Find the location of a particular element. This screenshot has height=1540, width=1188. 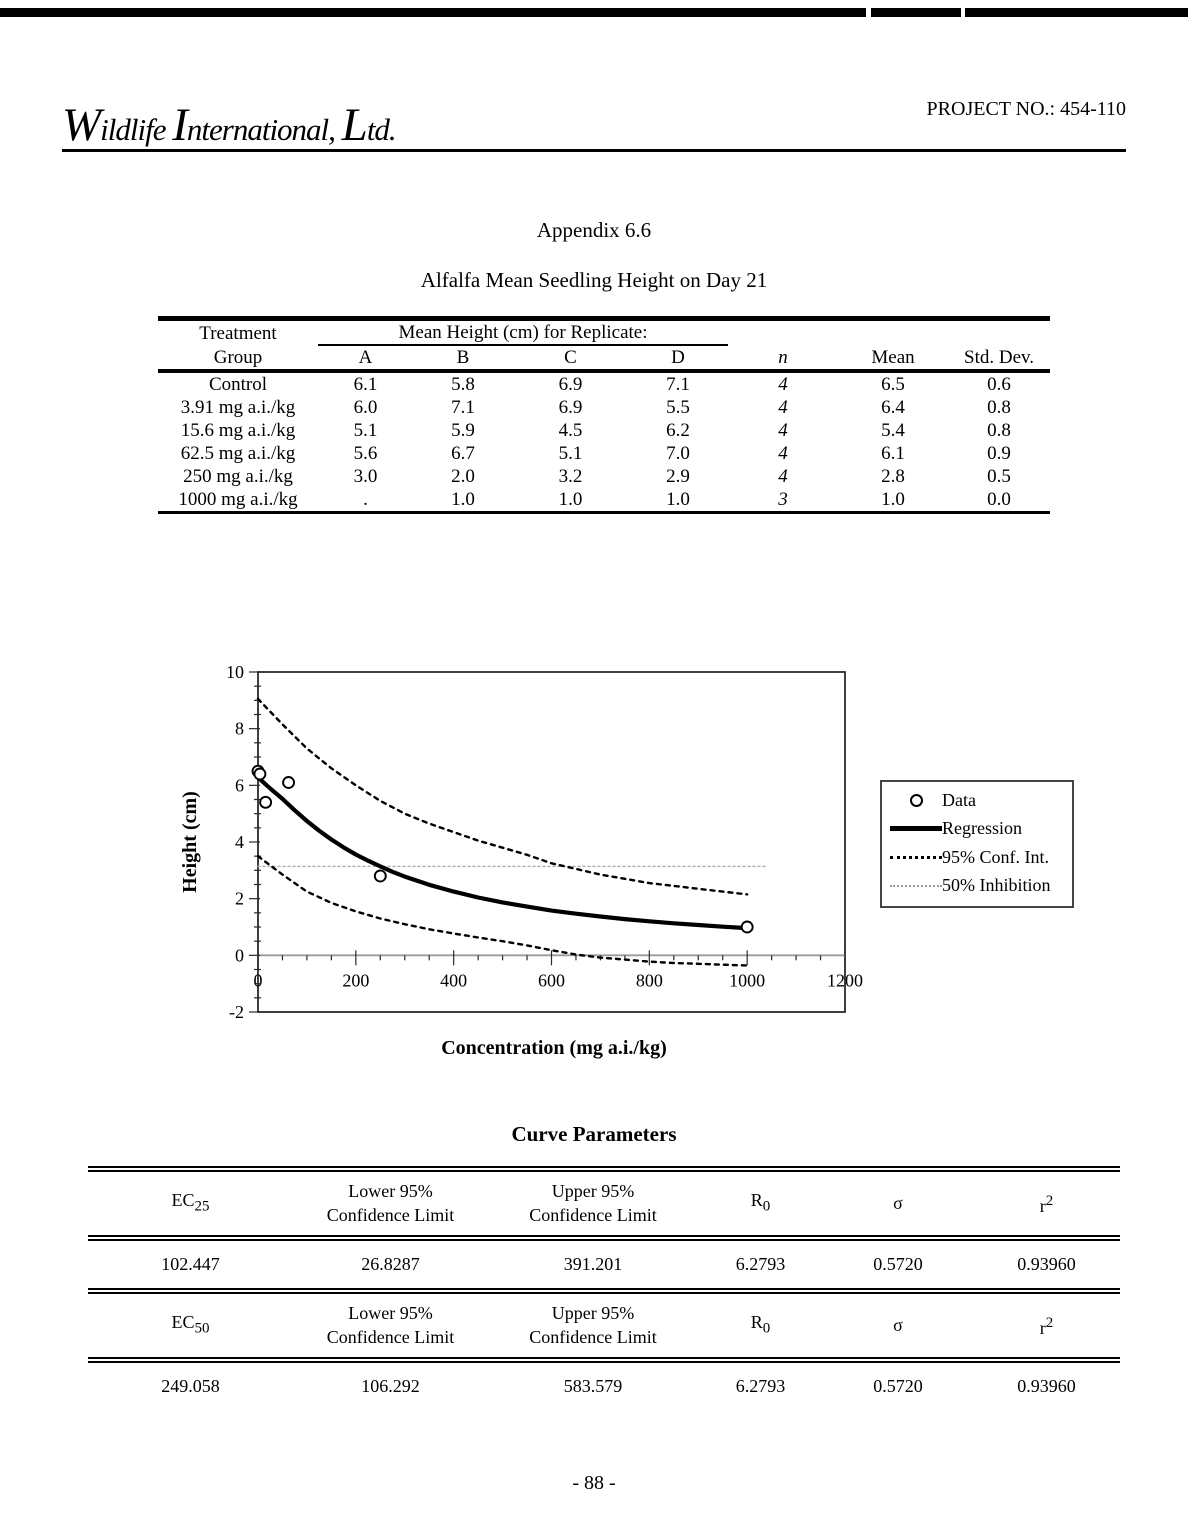

col-header-treatment: Treatment is located at coordinates (238, 333).